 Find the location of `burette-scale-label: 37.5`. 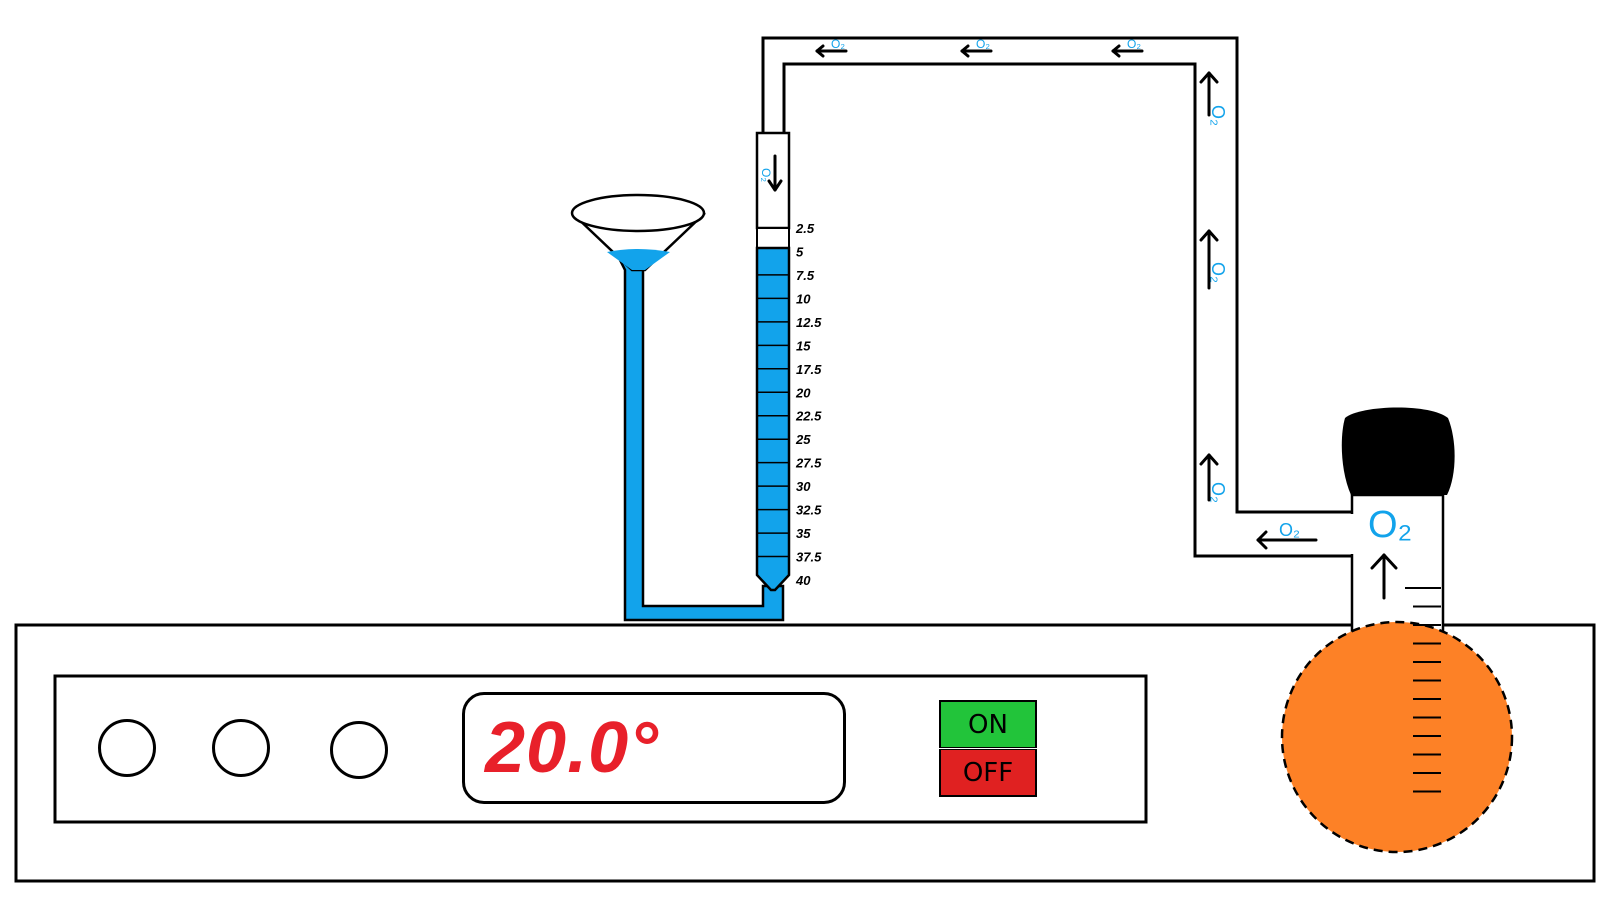

burette-scale-label: 37.5 is located at coordinates (809, 557).